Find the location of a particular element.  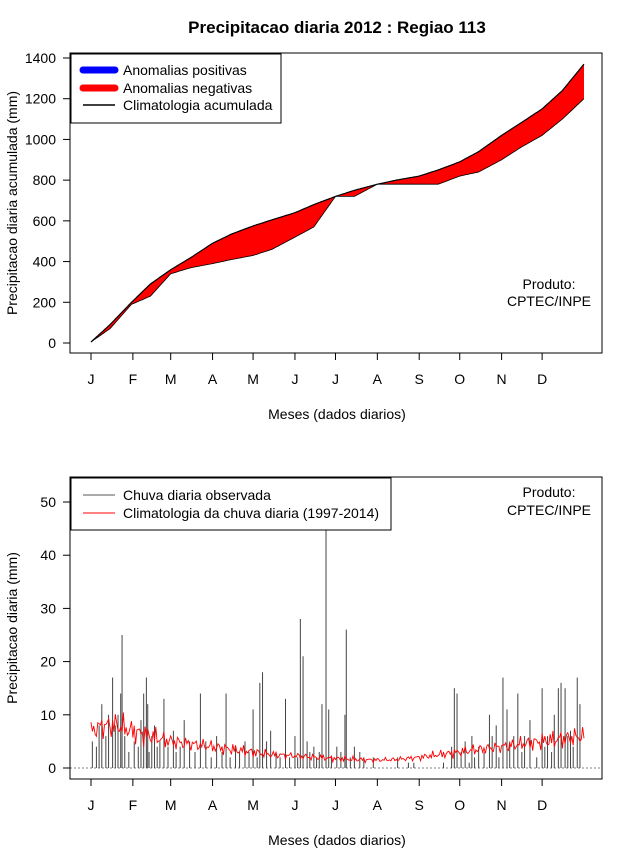

x-axis-label: Meses (dados diarios) is located at coordinates (337, 414).